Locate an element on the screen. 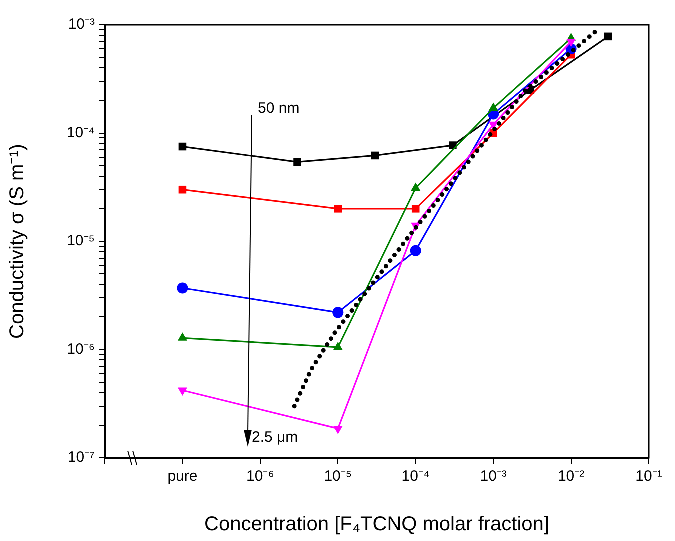  x-tick-label: pure is located at coordinates (183, 477).